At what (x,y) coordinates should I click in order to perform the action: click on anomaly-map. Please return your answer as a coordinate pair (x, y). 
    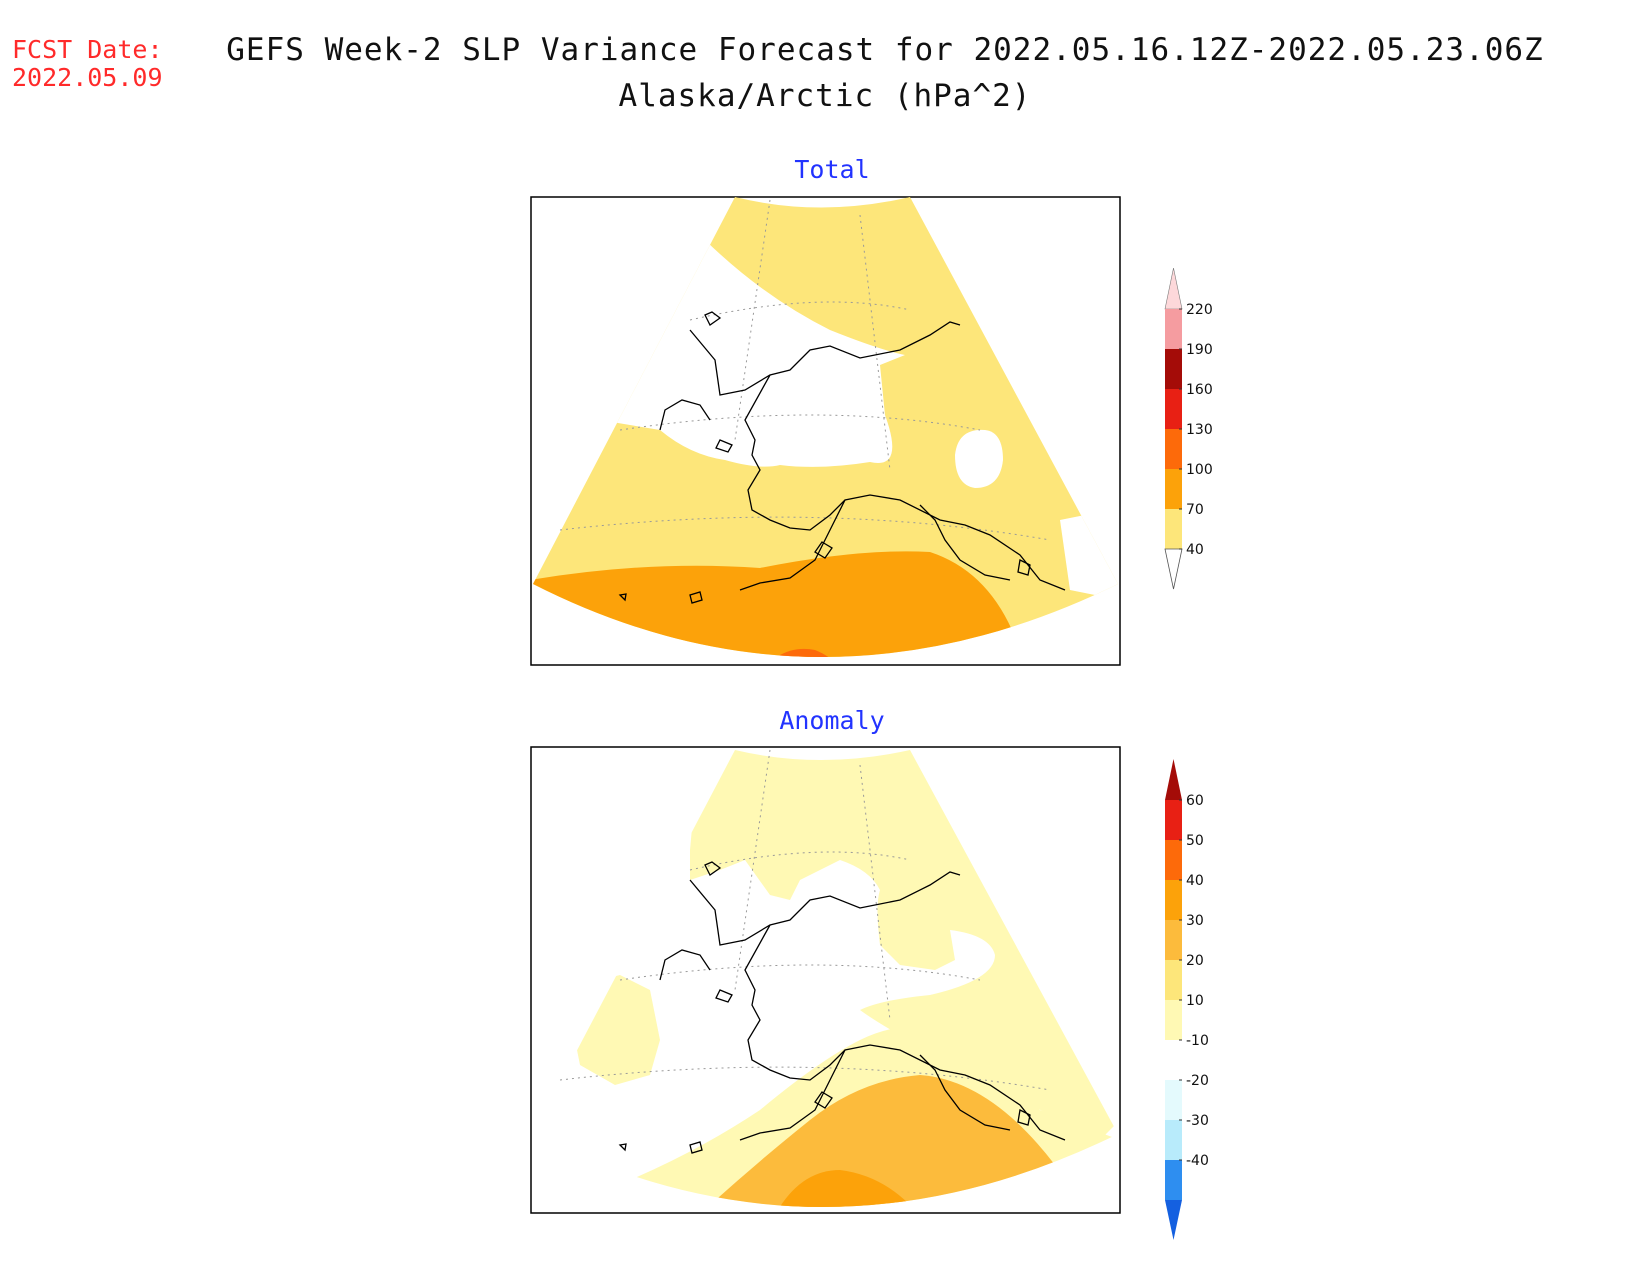
    Looking at the image, I should click on (825, 980).